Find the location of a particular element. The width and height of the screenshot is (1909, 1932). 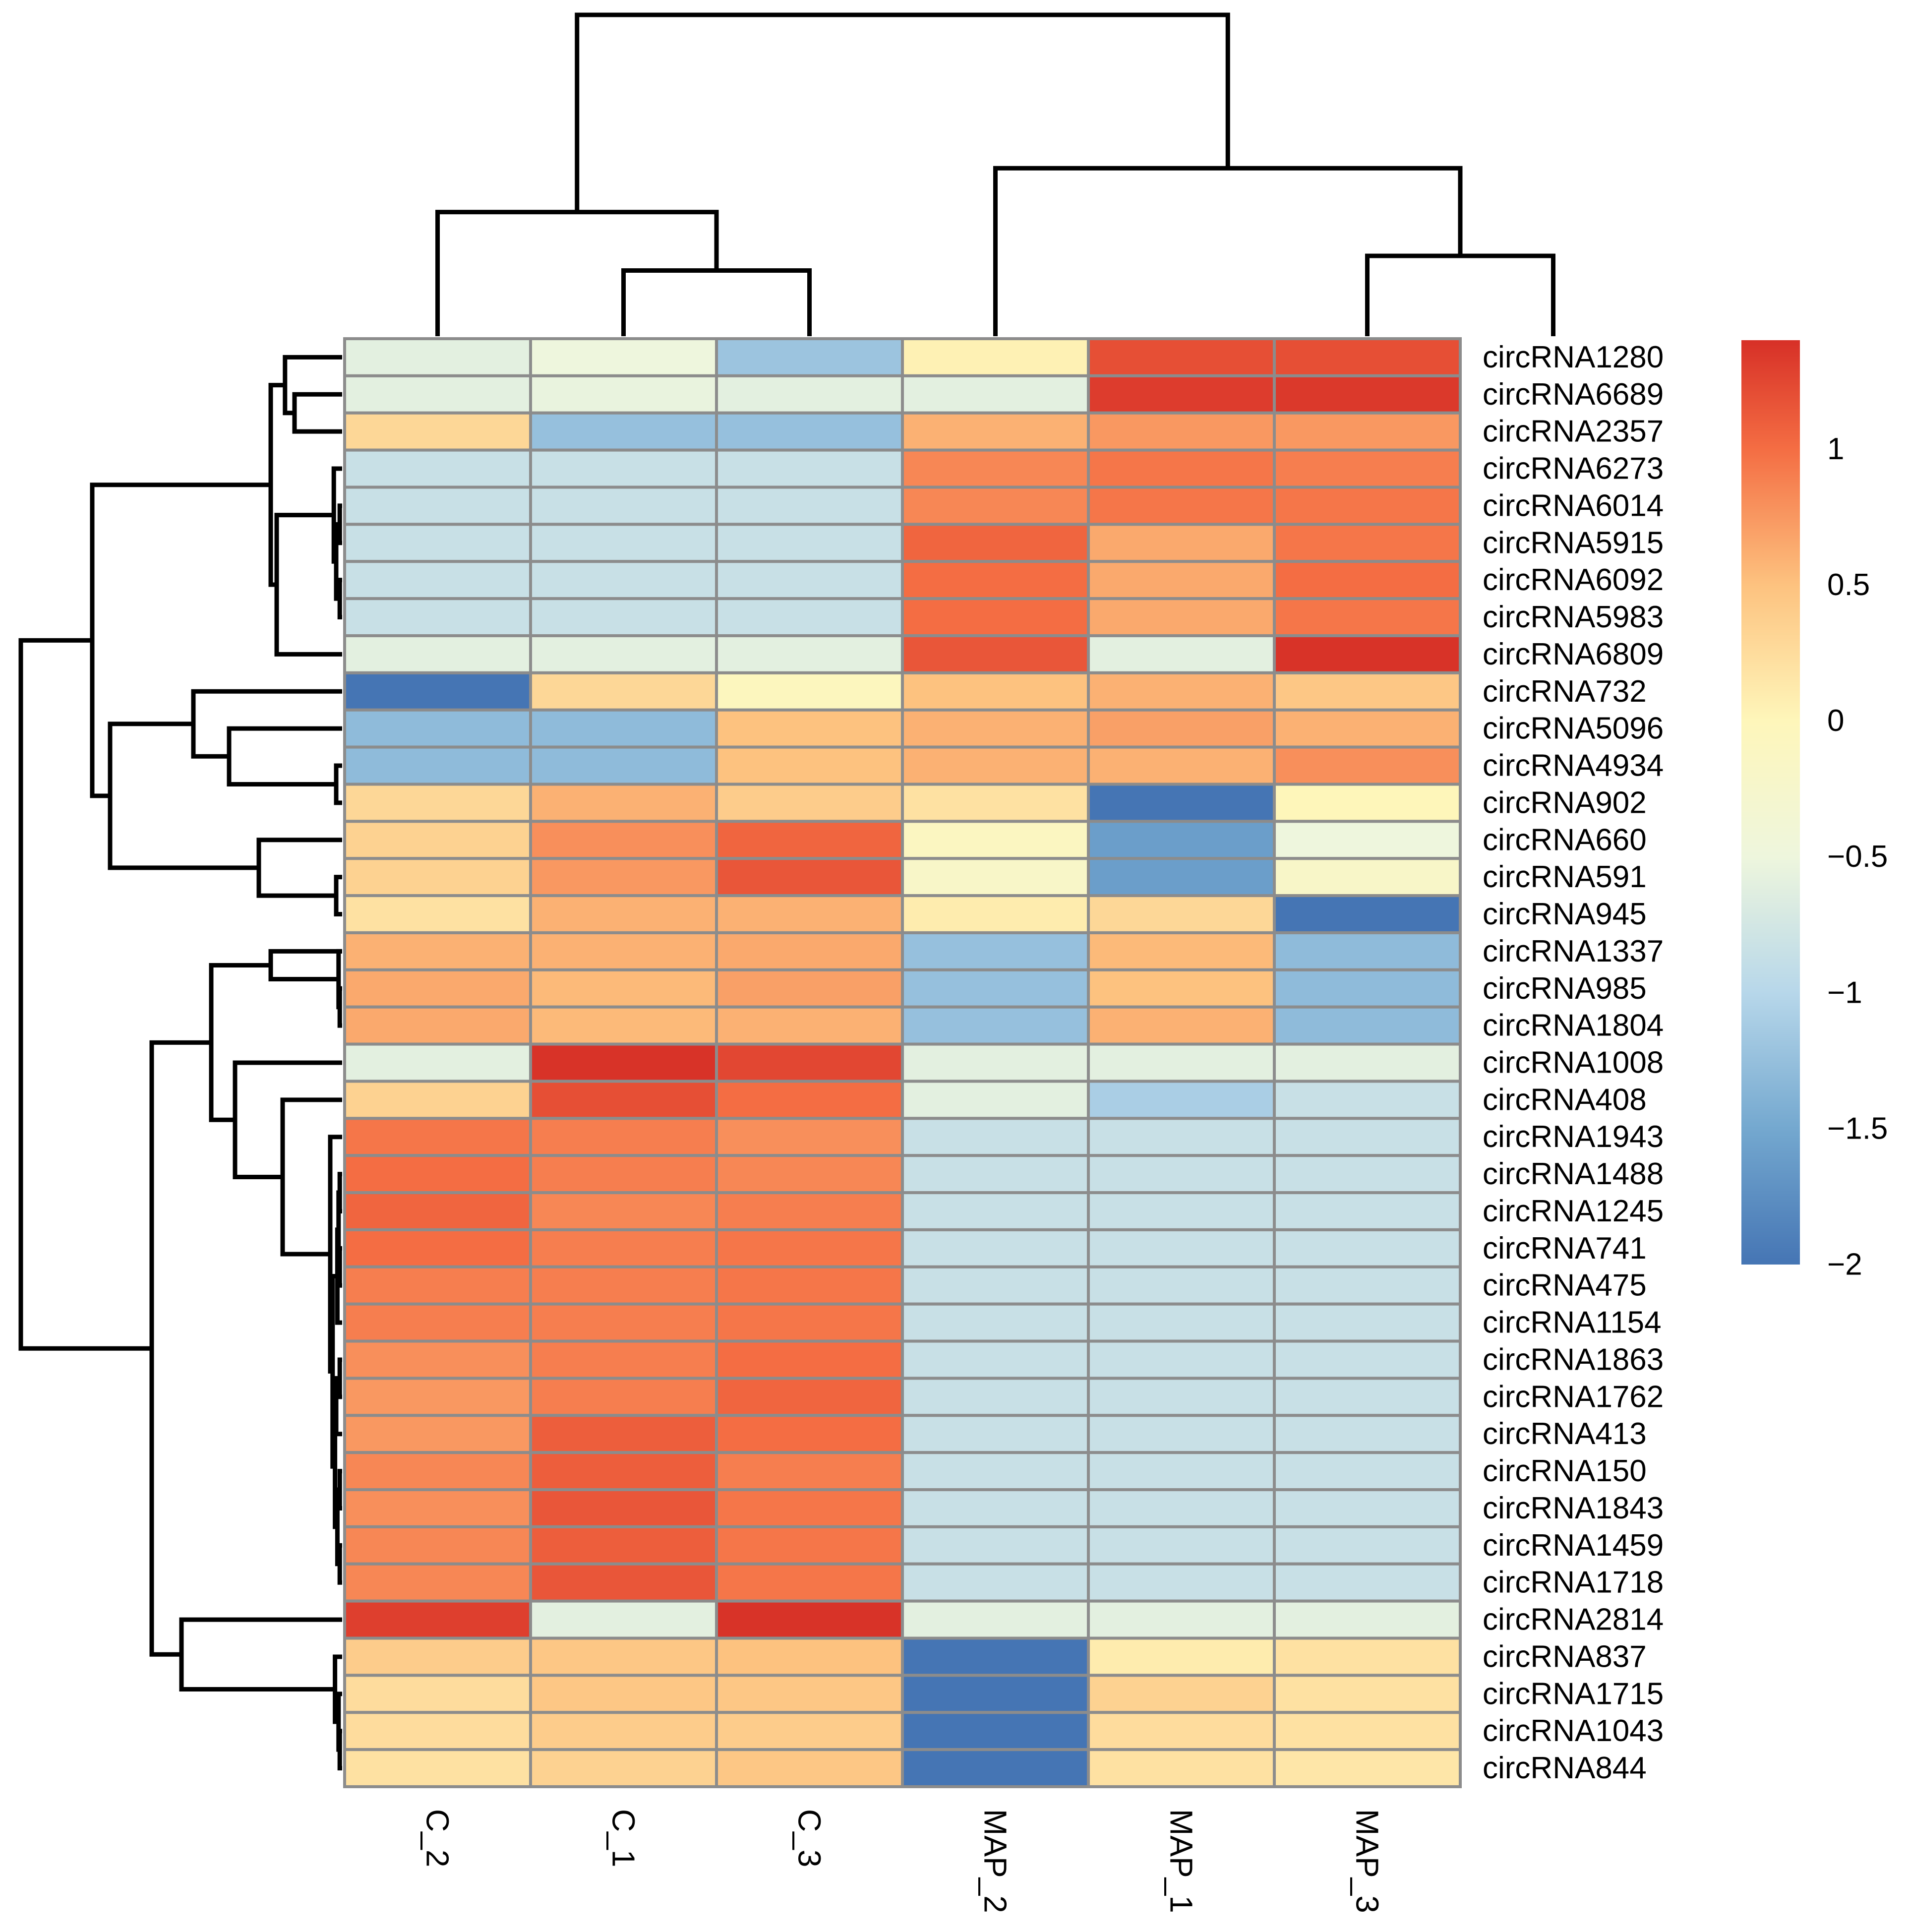

row-label: circRNA1488 is located at coordinates (1573, 1174).